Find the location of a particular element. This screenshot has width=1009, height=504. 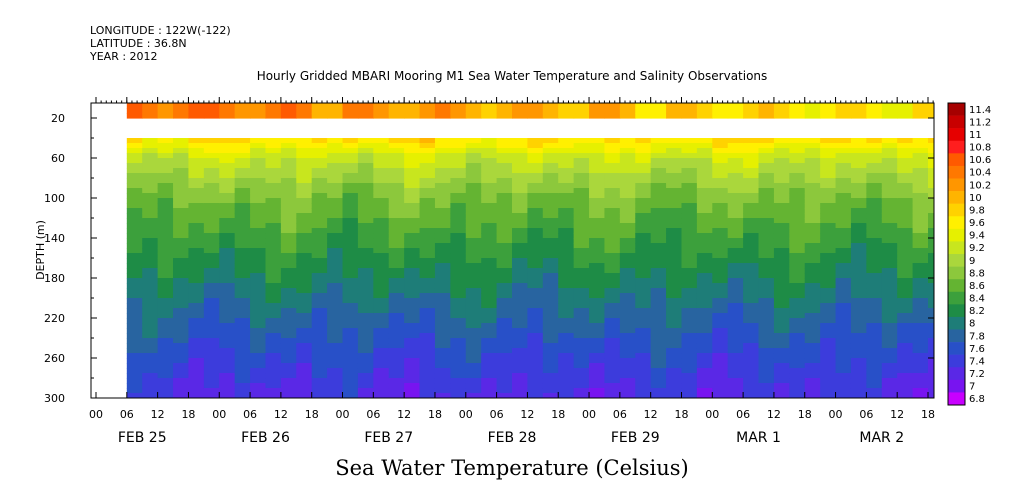

x-hour-label: 18 is located at coordinates (558, 414).